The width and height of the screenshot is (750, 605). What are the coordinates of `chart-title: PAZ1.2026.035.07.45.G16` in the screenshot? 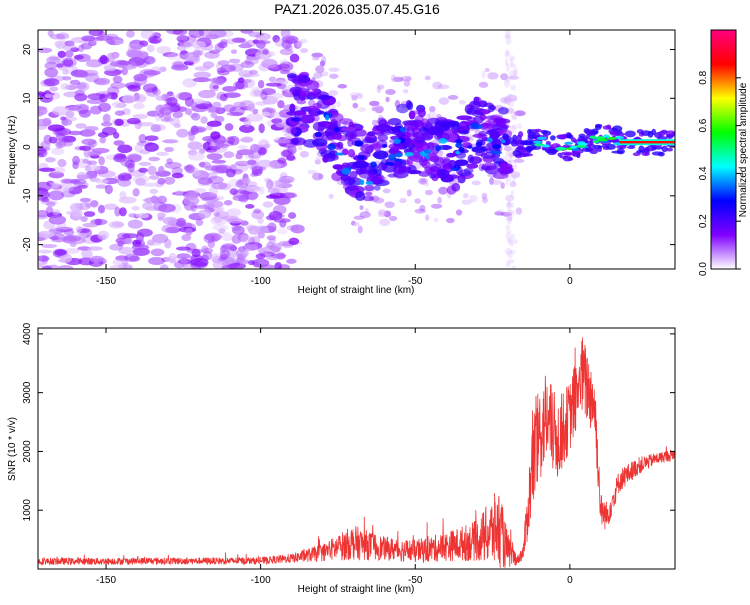 It's located at (357, 9).